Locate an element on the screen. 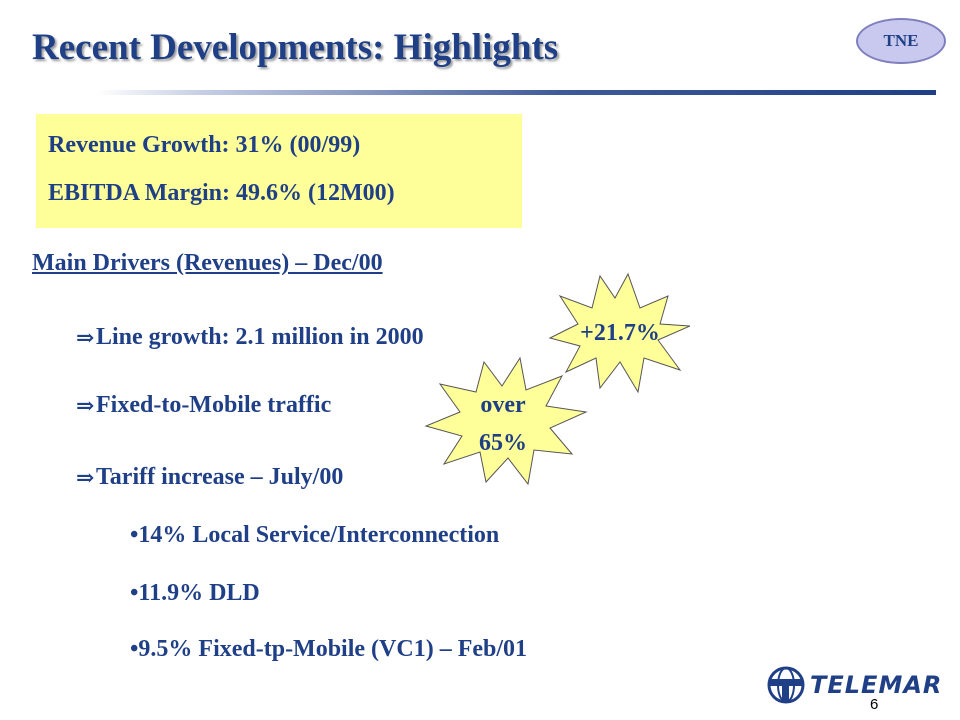 Image resolution: width=960 pixels, height=720 pixels. sub-item-local-service: •14% Local Service/Interconnection is located at coordinates (315, 535).